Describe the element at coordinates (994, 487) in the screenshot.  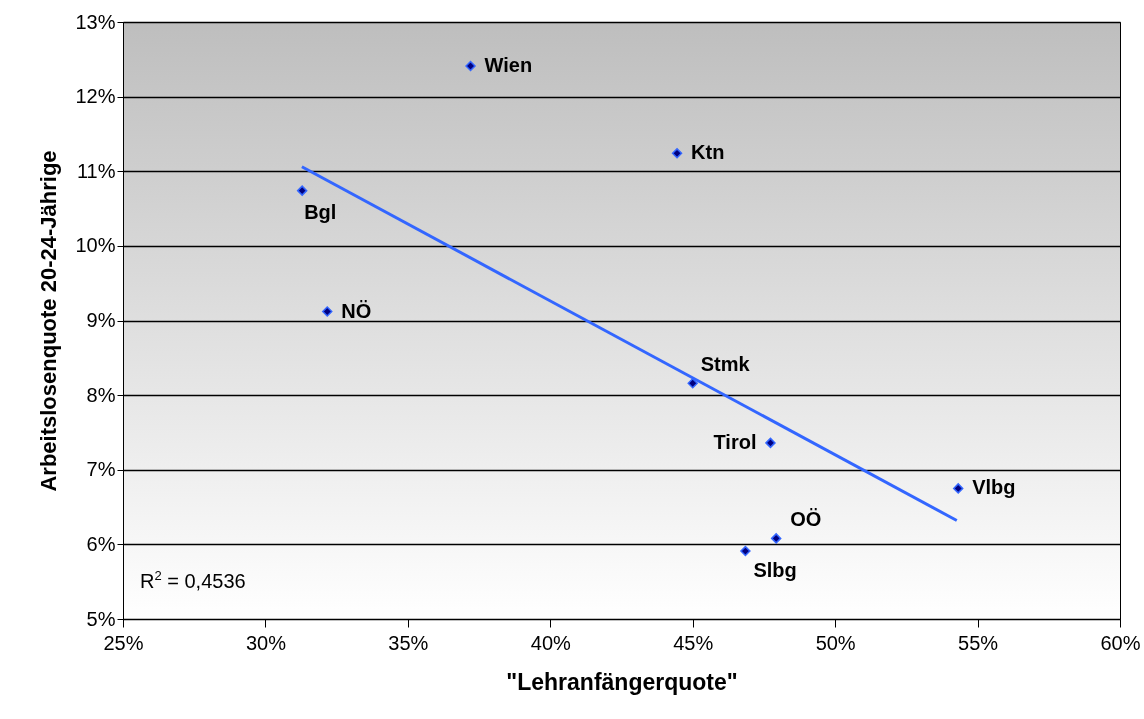
I see `data-label: Vlbg` at that location.